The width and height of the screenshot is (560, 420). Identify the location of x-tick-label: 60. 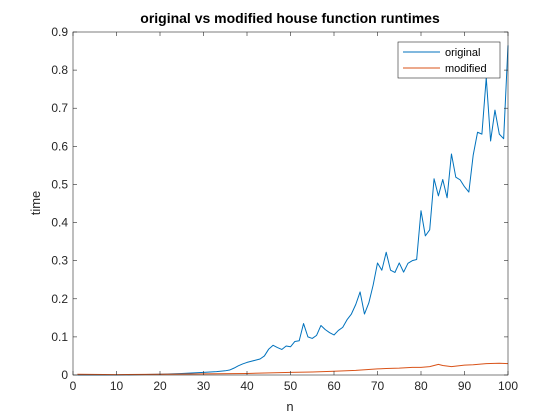
(334, 386).